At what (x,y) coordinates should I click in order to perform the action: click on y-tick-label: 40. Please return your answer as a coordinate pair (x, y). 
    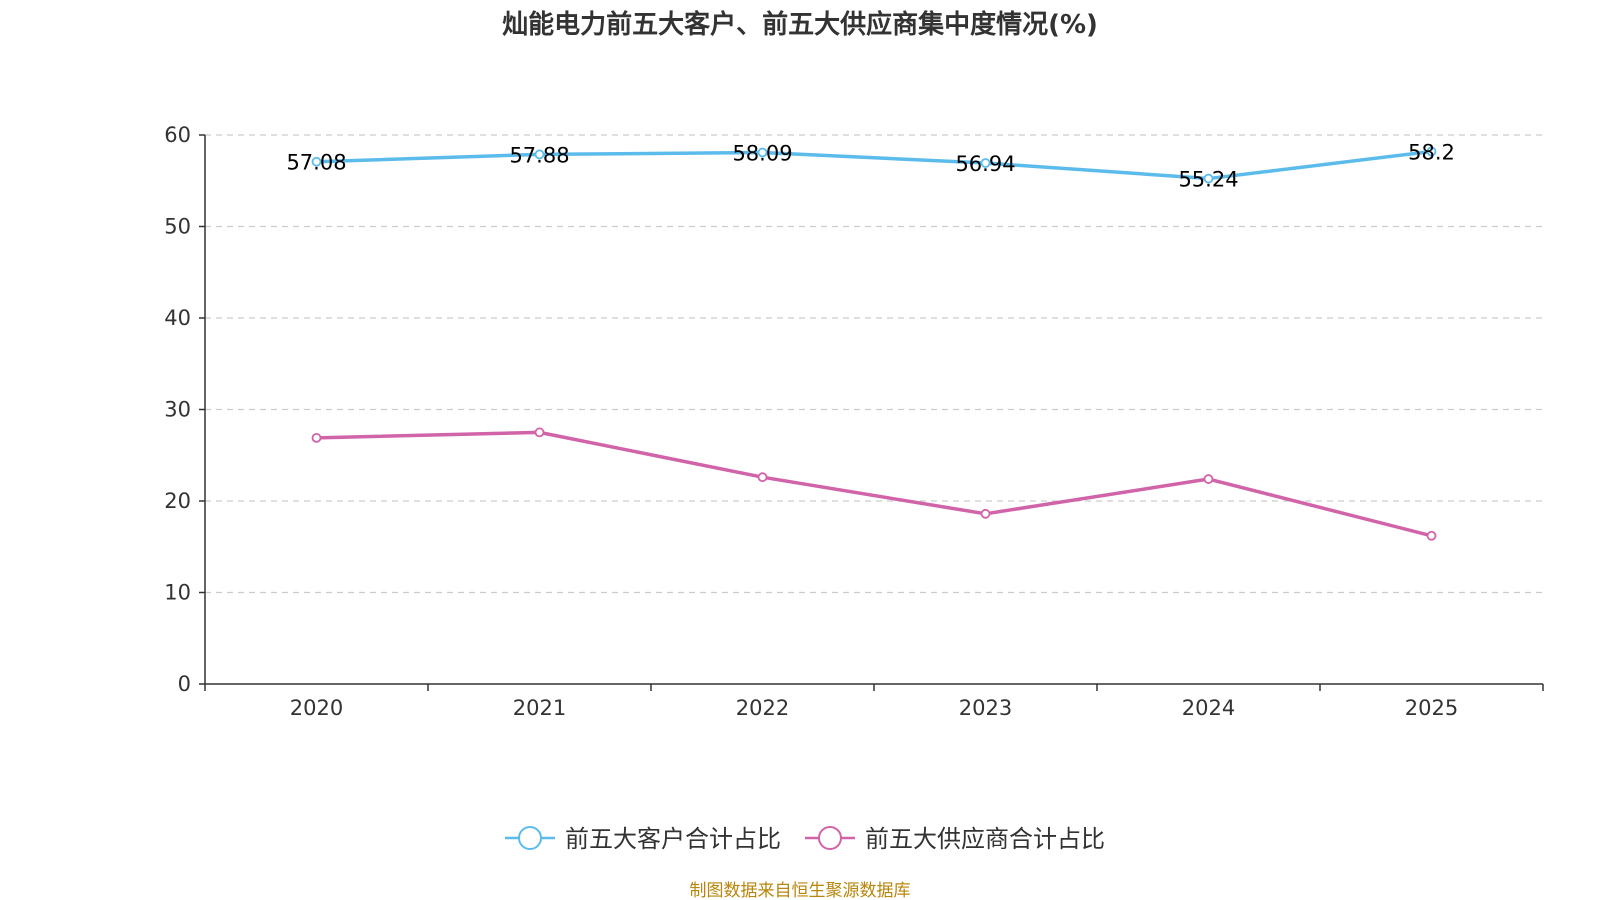
    Looking at the image, I should click on (177, 318).